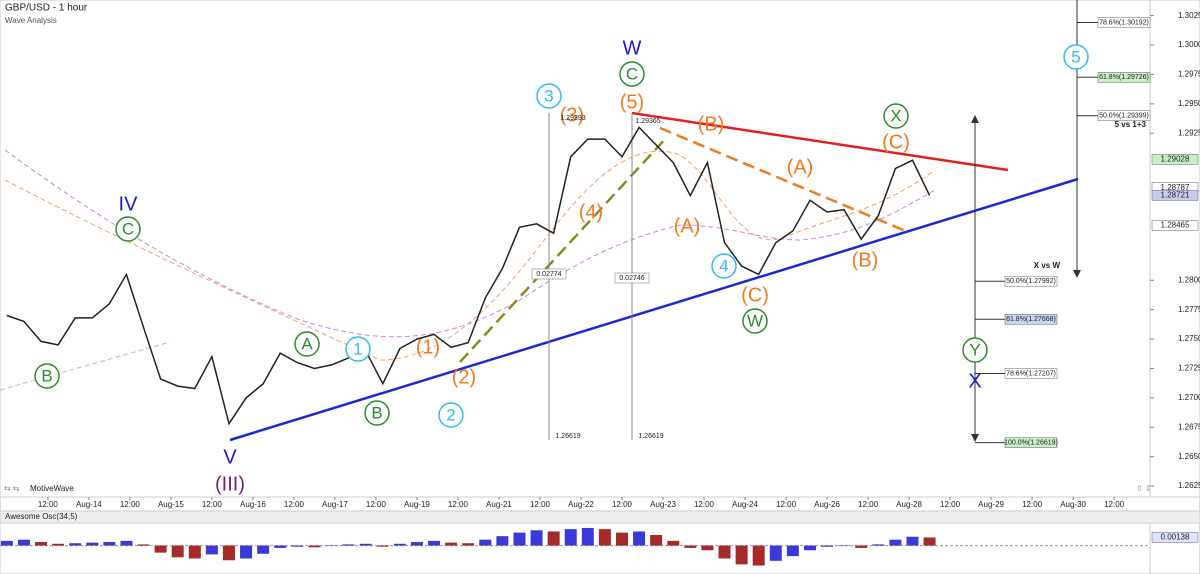 This screenshot has height=574, width=1200. What do you see at coordinates (1131, 124) in the screenshot?
I see `fib-note: 5 vs 1+3` at bounding box center [1131, 124].